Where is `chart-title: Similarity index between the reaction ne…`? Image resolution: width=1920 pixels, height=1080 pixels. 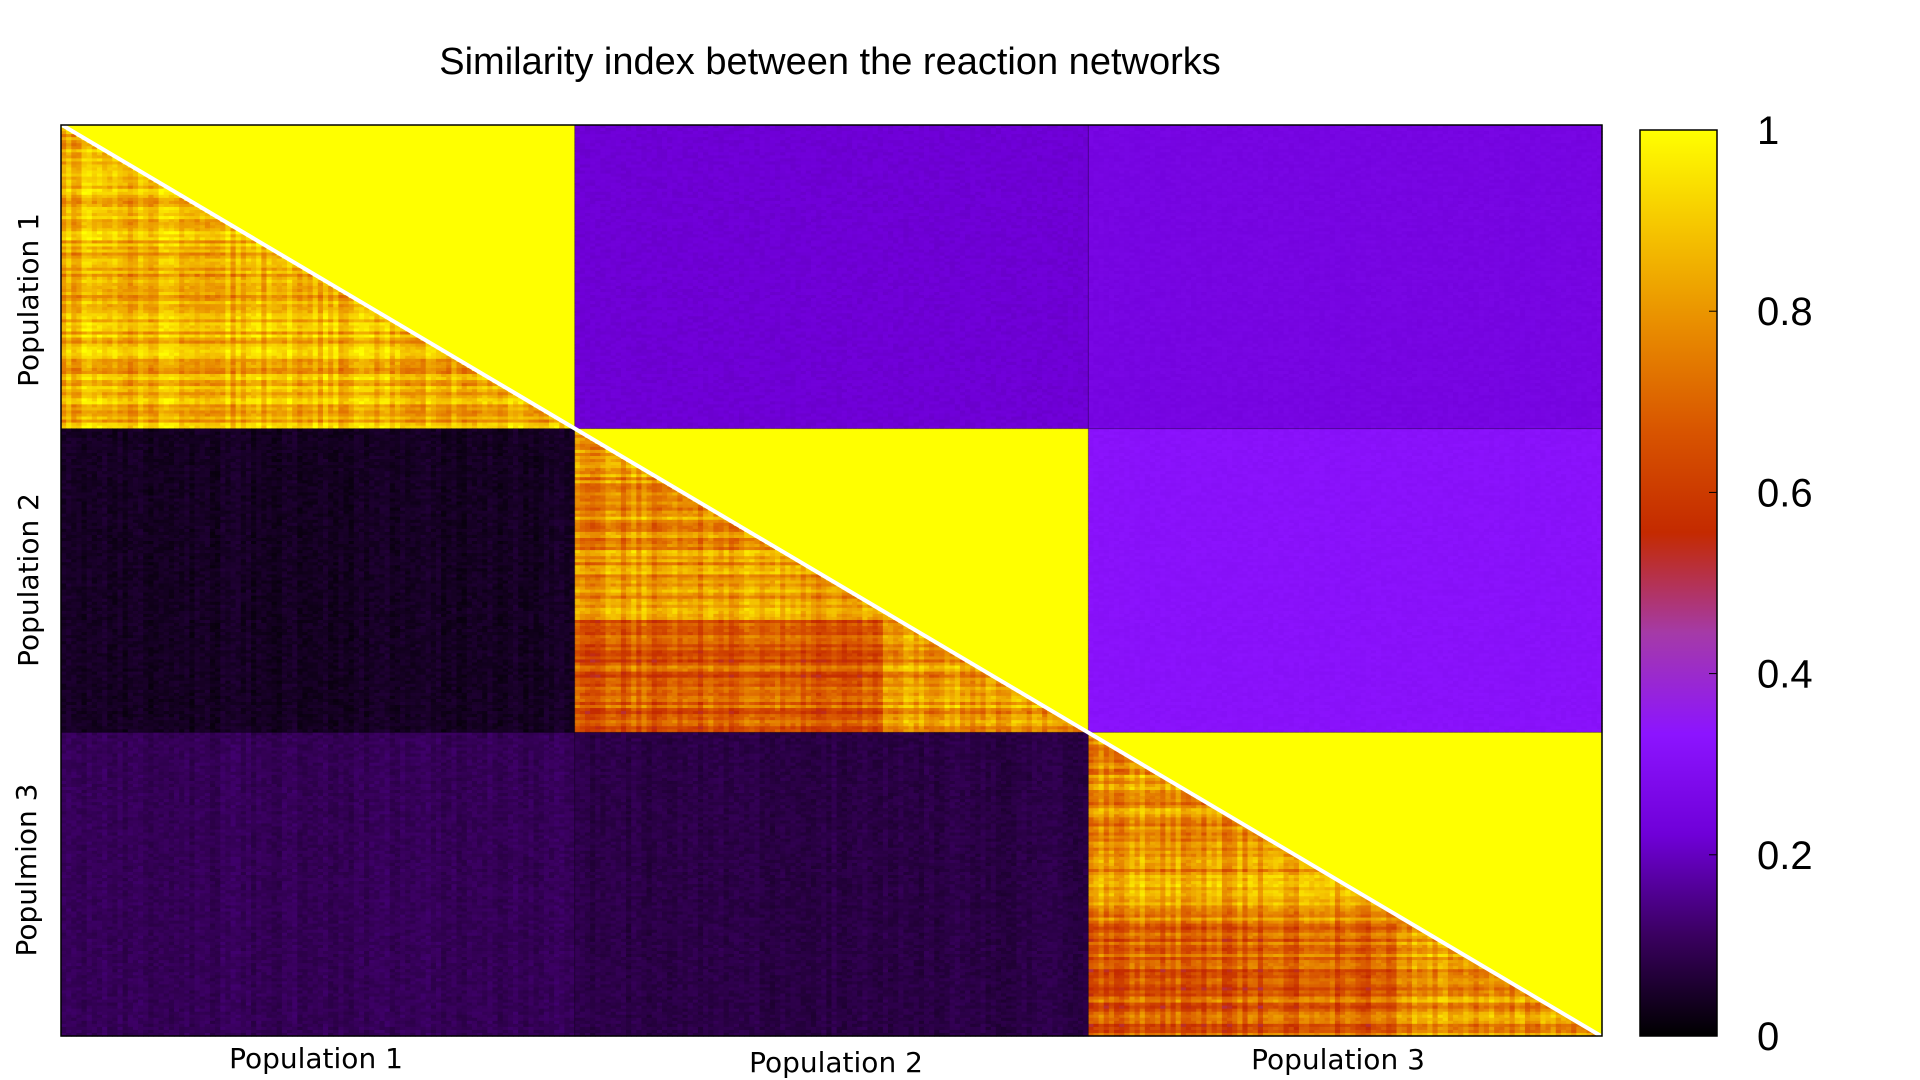
chart-title: Similarity index between the reaction ne… is located at coordinates (830, 62).